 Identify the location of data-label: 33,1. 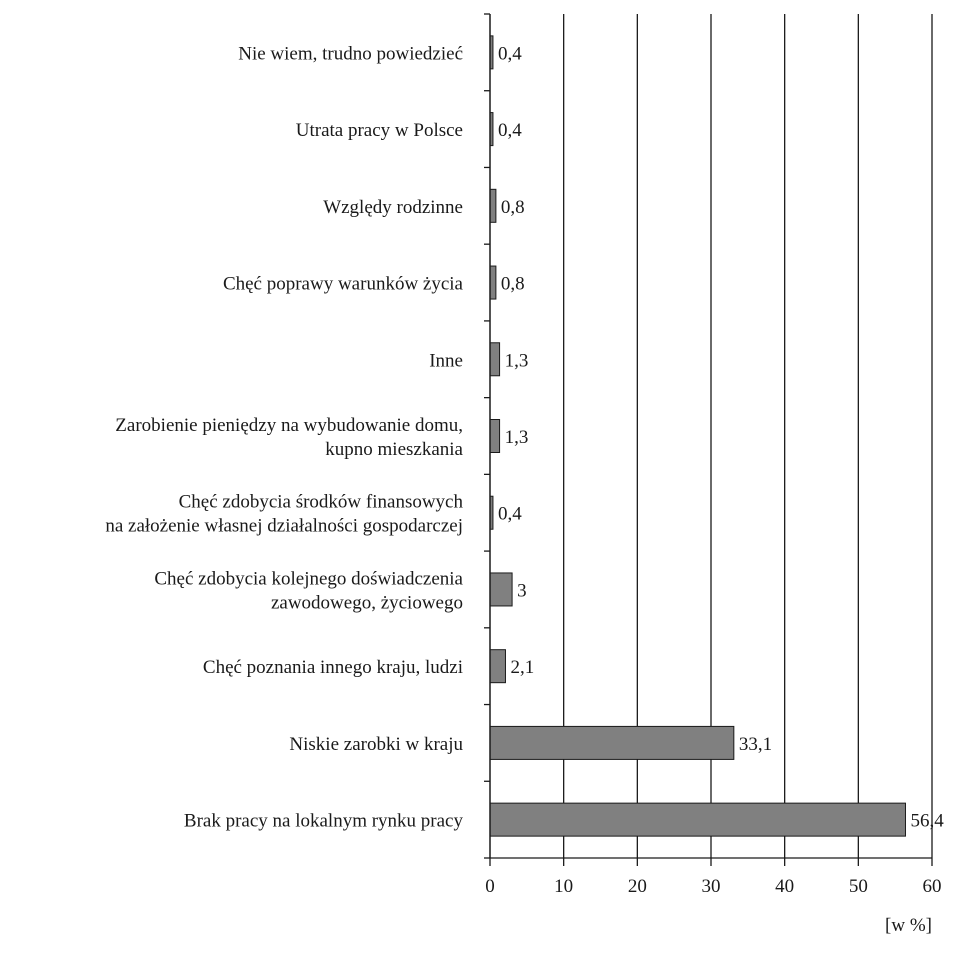
(755, 744).